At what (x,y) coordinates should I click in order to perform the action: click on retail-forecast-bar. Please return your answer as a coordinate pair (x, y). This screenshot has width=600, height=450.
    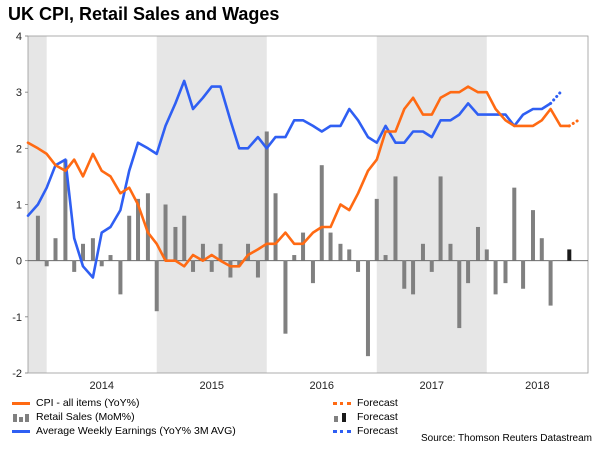
    Looking at the image, I should click on (569, 255).